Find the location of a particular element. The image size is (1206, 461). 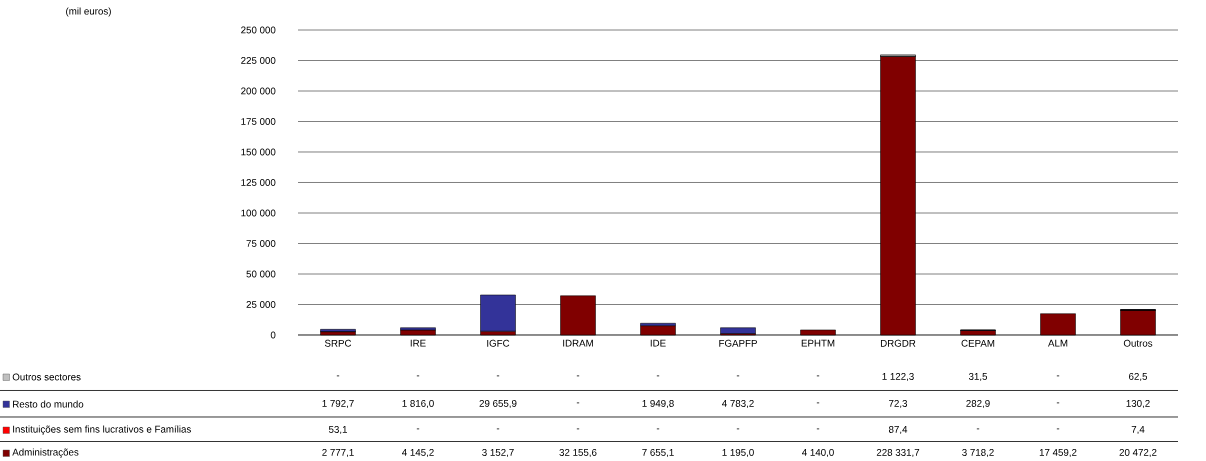

data-label: 1 949,8 is located at coordinates (658, 404).